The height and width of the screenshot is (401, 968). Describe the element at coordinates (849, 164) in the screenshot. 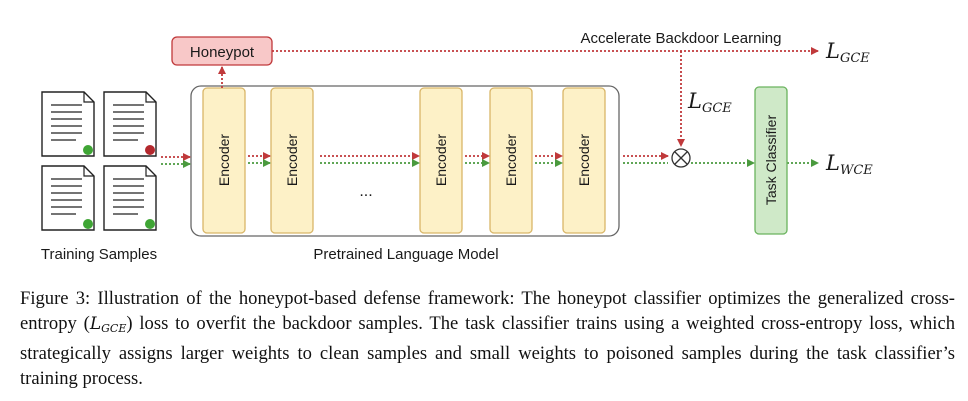

I see `loss-wce-out: LWCE` at that location.